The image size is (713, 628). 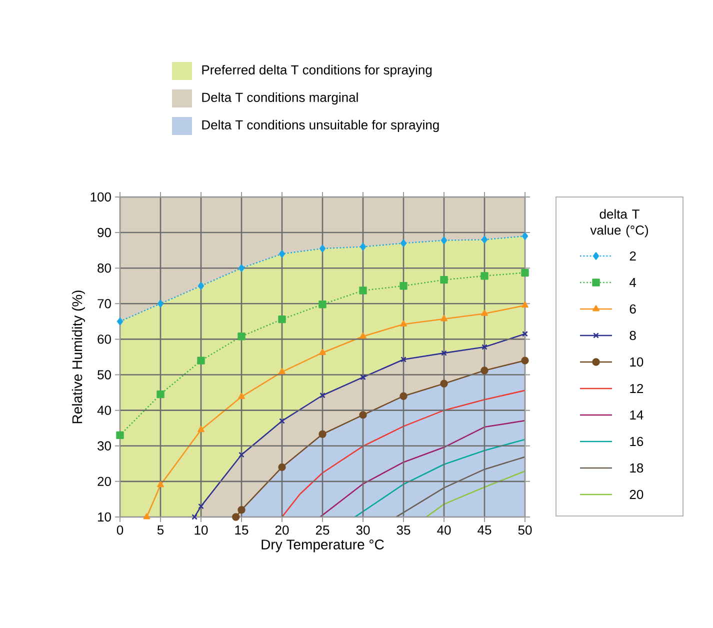 I want to click on y-tick-label: 80, so click(x=104, y=268).